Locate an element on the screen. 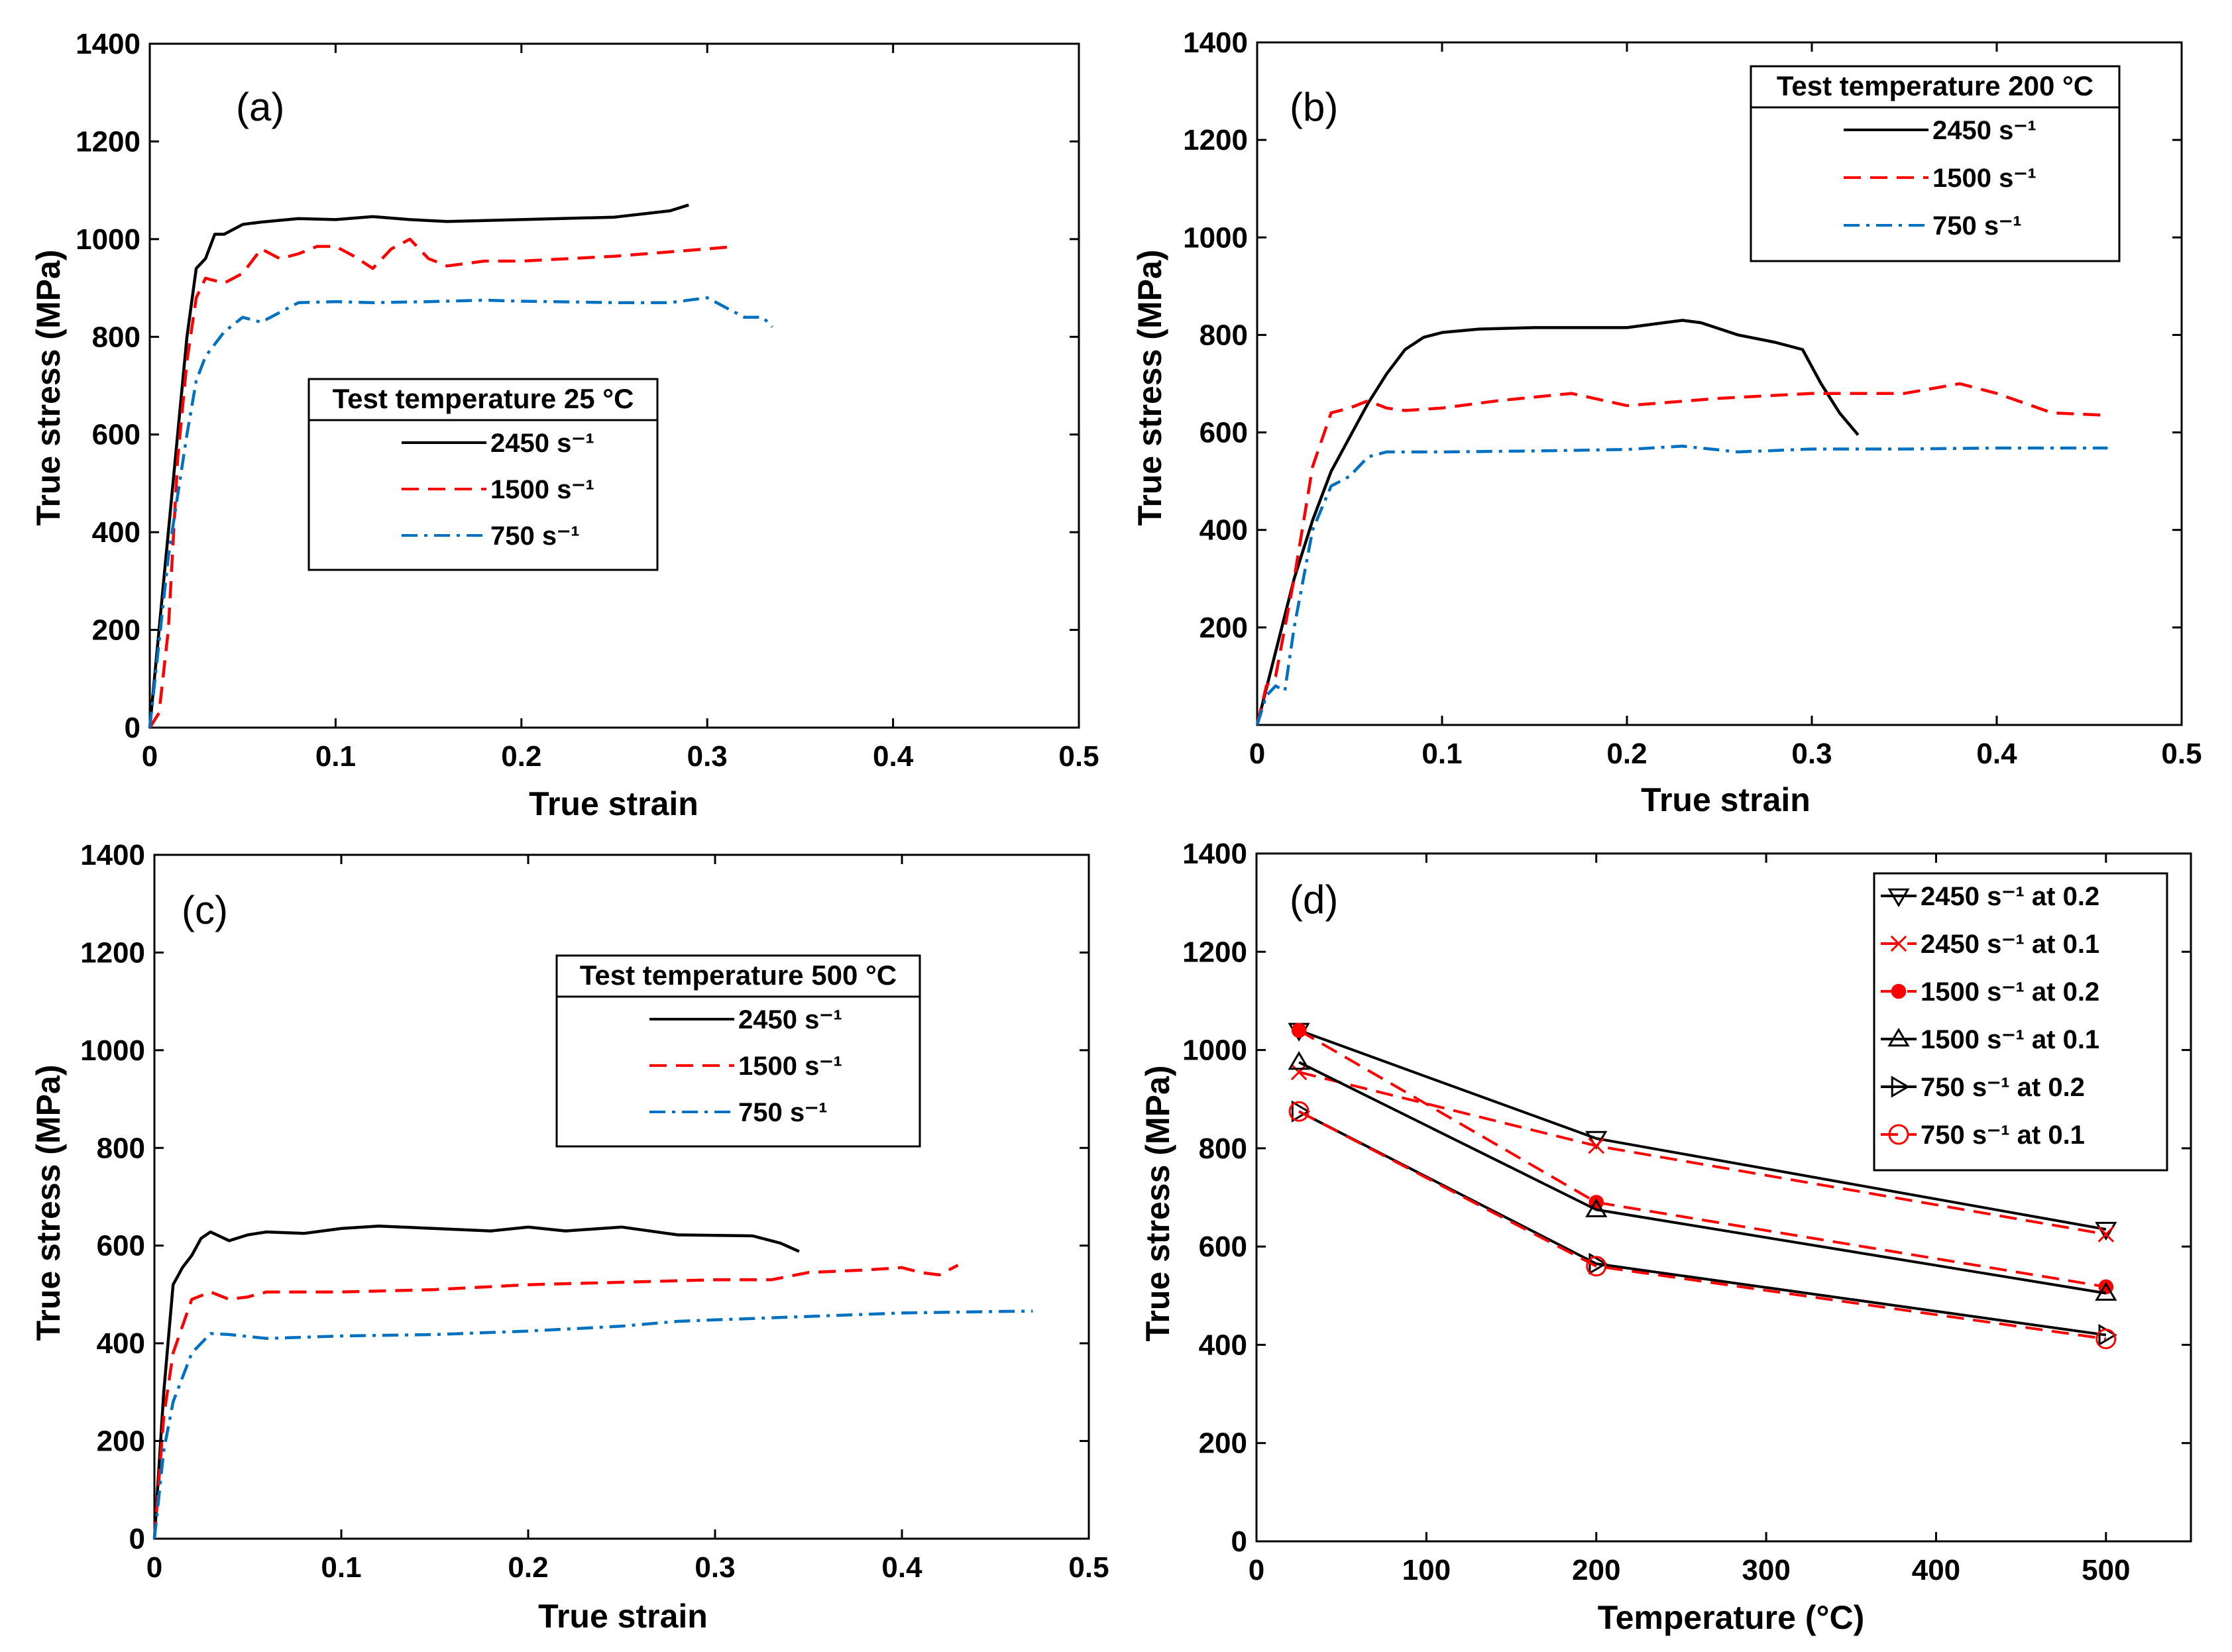 This screenshot has height=1652, width=2232. legend-label-0: 2450 s⁻¹ is located at coordinates (542, 443).